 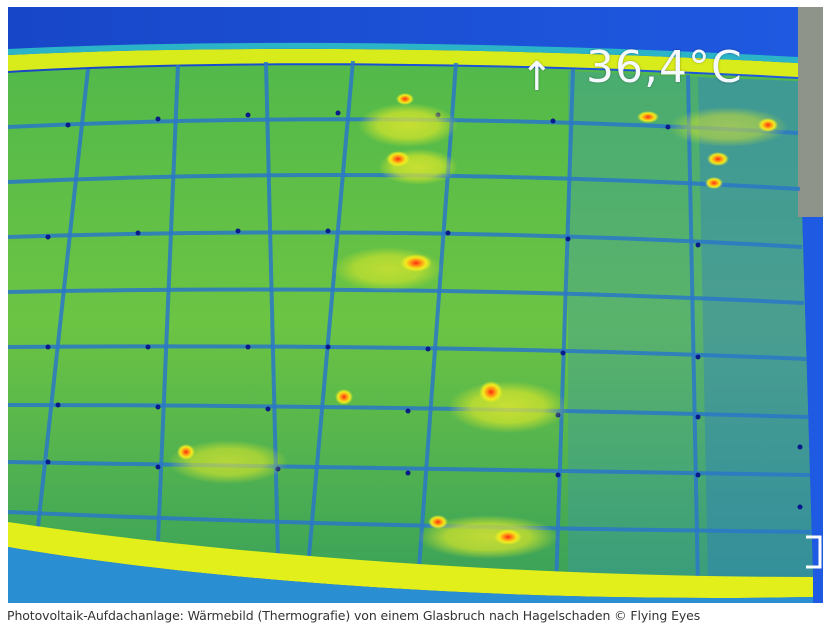 What do you see at coordinates (537, 77) in the screenshot?
I see `direction-arrow-icon: ↑` at bounding box center [537, 77].